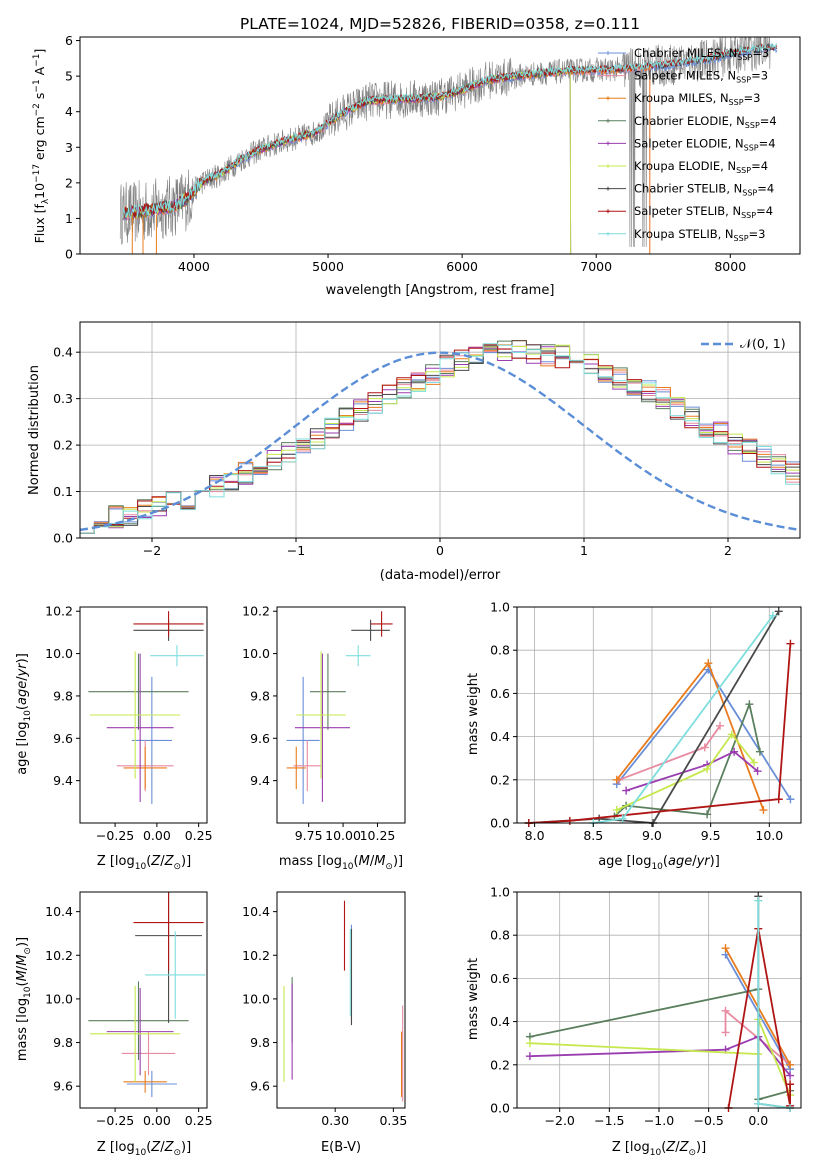 The height and width of the screenshot is (1170, 819). I want to click on x-tick-label: 0.25, so click(199, 1120).